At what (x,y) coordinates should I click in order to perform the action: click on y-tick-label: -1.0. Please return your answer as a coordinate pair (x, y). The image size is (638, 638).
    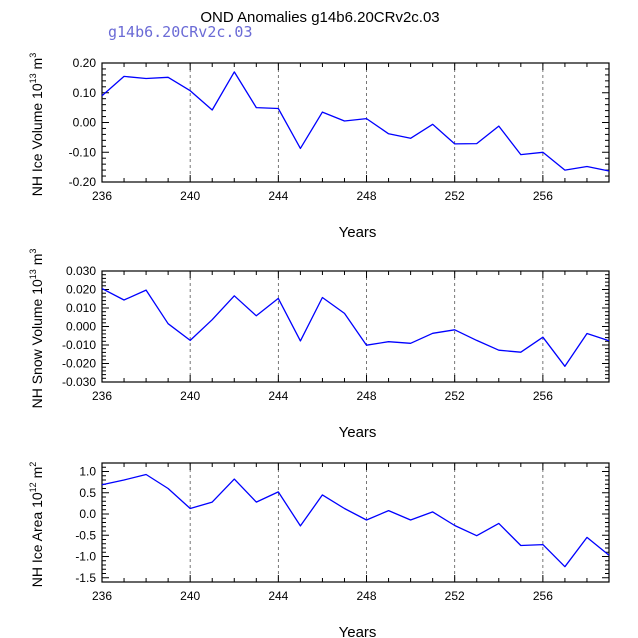
    Looking at the image, I should click on (85, 557).